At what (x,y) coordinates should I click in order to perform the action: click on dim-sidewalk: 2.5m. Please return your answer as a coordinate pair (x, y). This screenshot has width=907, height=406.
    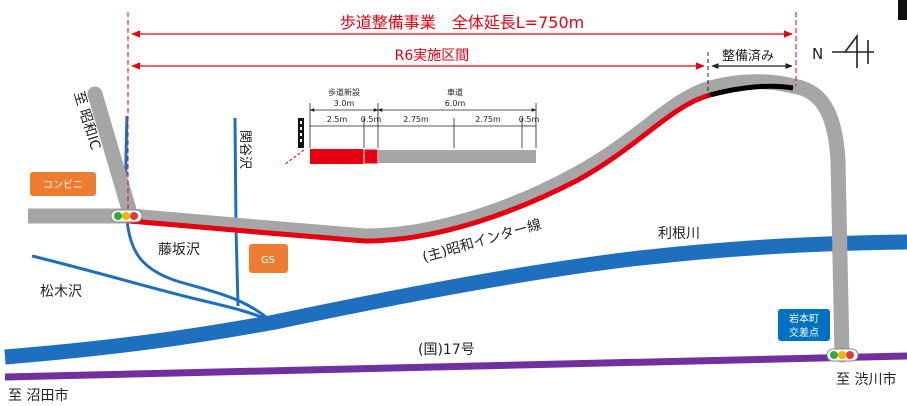
    Looking at the image, I should click on (337, 119).